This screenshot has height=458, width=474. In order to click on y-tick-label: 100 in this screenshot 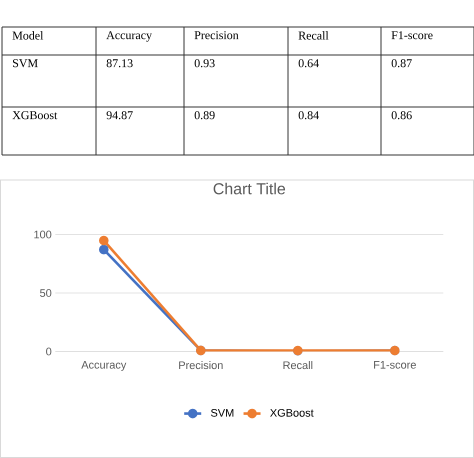, I will do `click(43, 234)`.